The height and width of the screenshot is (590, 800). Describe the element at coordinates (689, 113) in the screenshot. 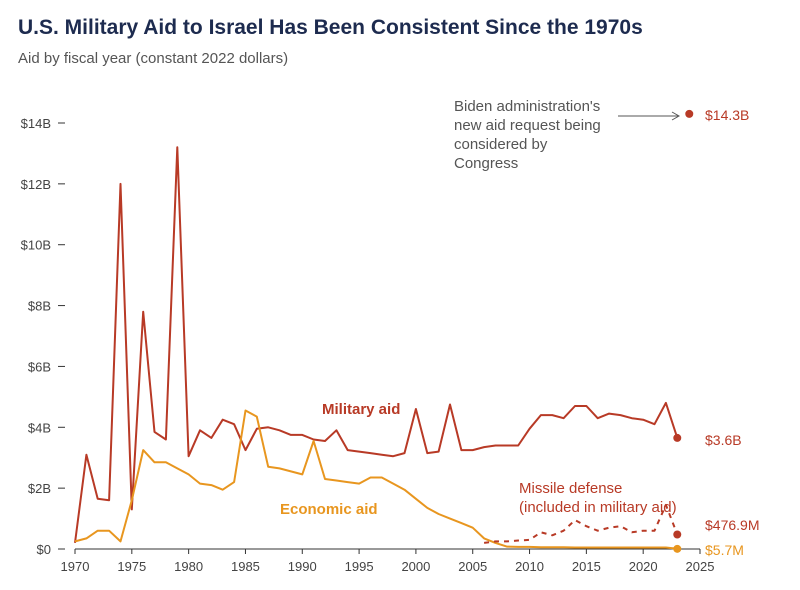

I see `request-point-marker` at that location.